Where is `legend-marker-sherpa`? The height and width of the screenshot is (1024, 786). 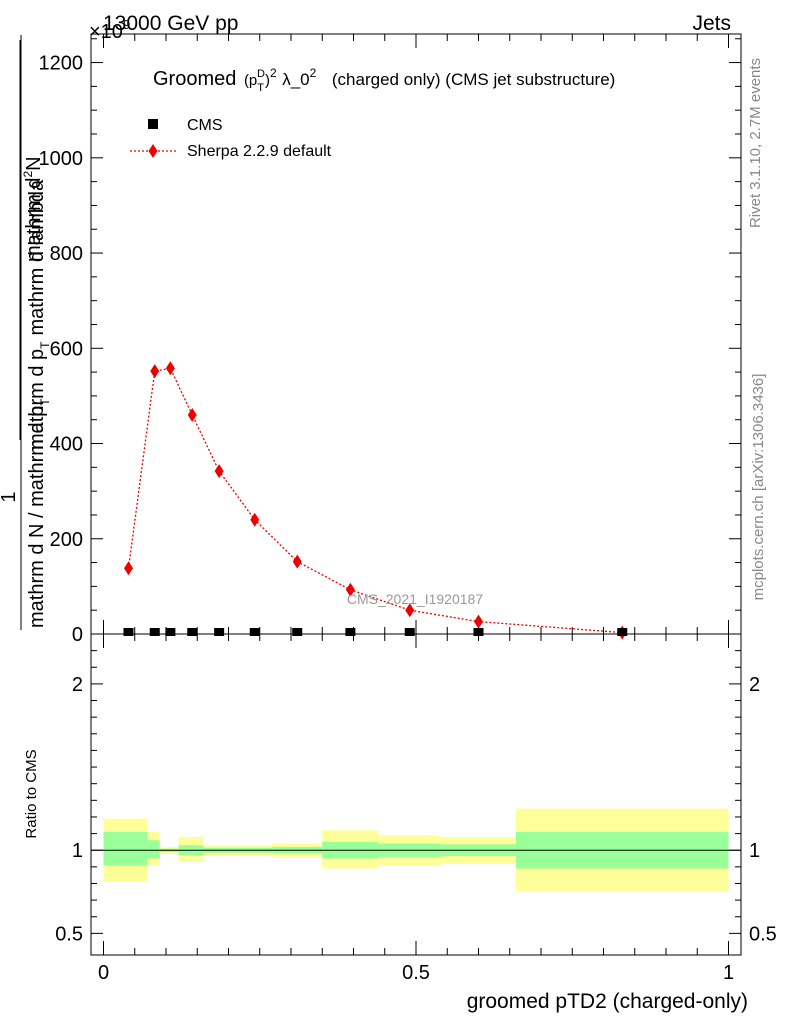 legend-marker-sherpa is located at coordinates (153, 151).